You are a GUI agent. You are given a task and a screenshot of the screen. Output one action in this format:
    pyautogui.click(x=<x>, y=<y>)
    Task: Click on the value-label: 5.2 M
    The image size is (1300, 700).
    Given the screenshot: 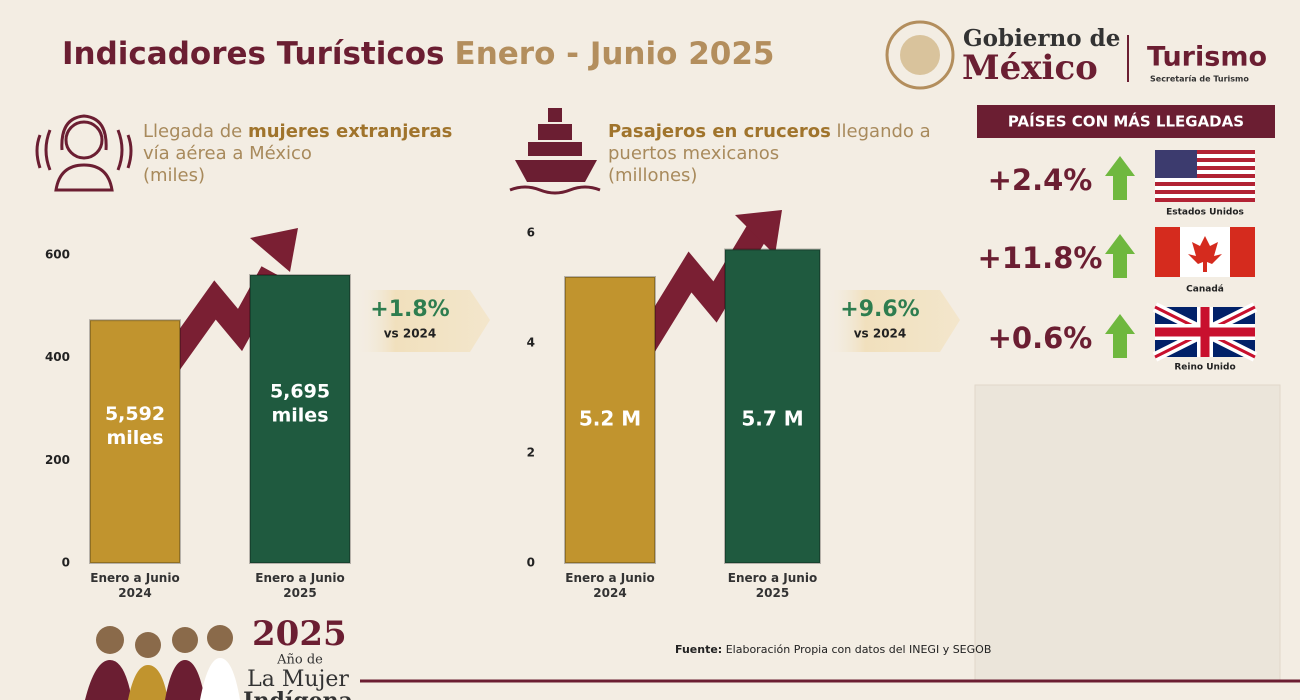 What is the action you would take?
    pyautogui.click(x=610, y=419)
    